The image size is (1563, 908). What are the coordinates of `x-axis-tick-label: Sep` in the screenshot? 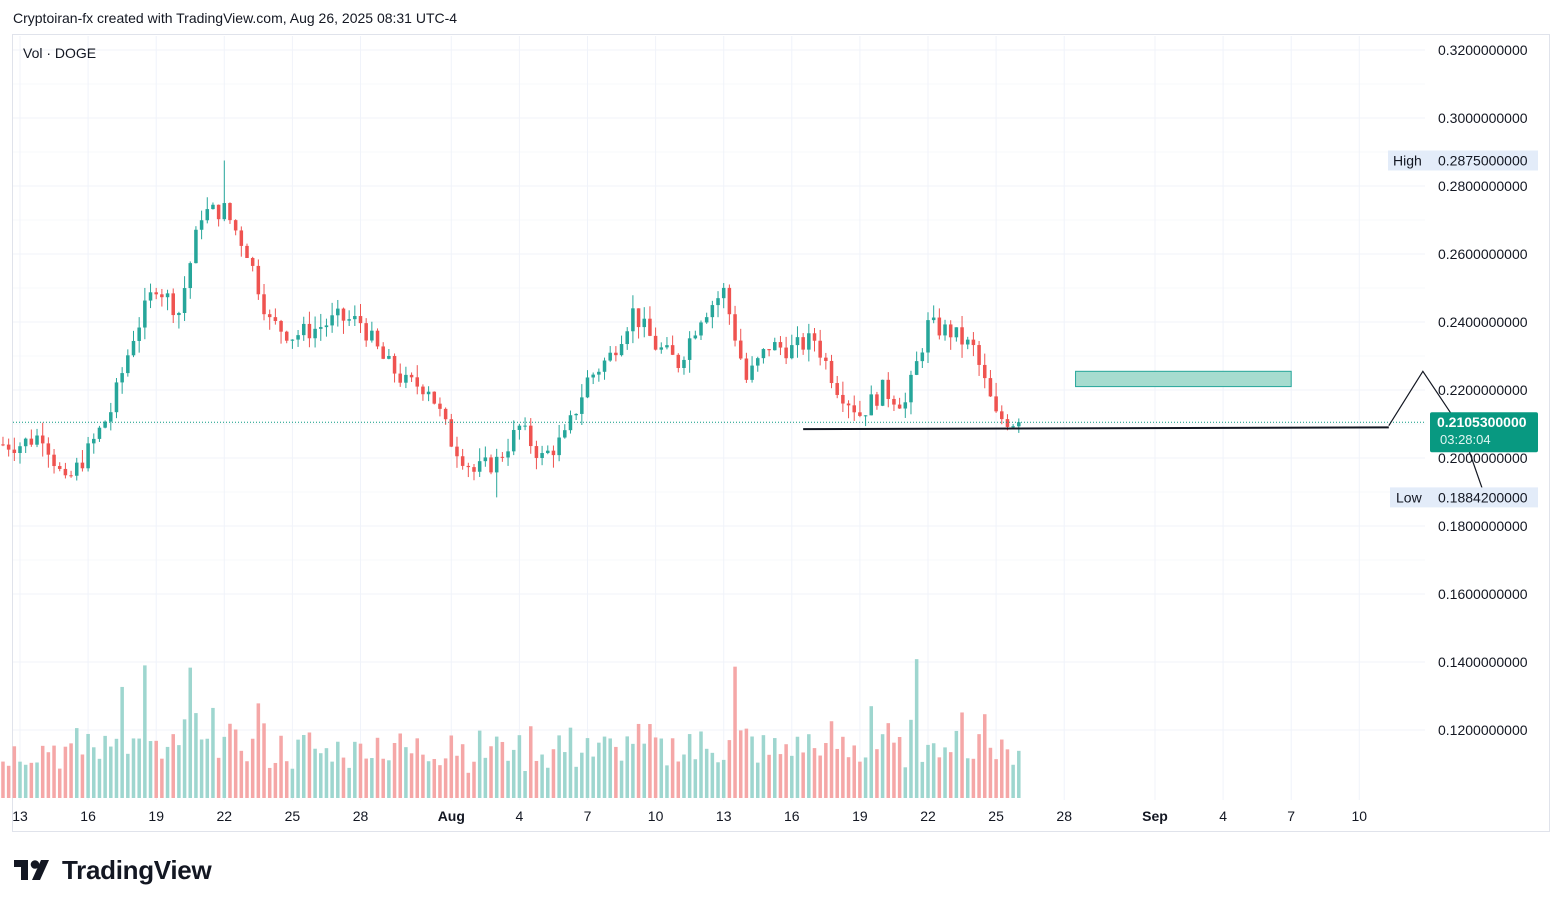 It's located at (1155, 816).